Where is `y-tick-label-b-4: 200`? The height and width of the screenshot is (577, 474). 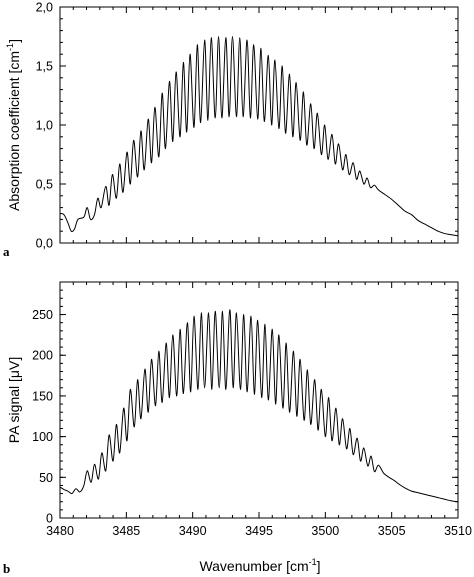
y-tick-label-b-4: 200 is located at coordinates (42, 356).